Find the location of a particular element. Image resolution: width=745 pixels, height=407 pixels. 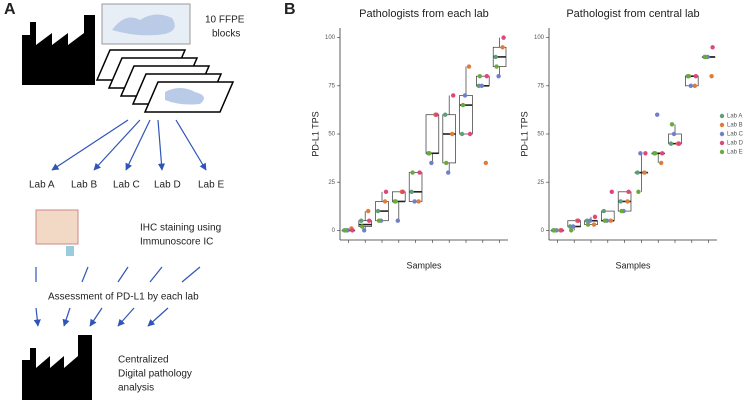

tissue is located at coordinates (143, 25).